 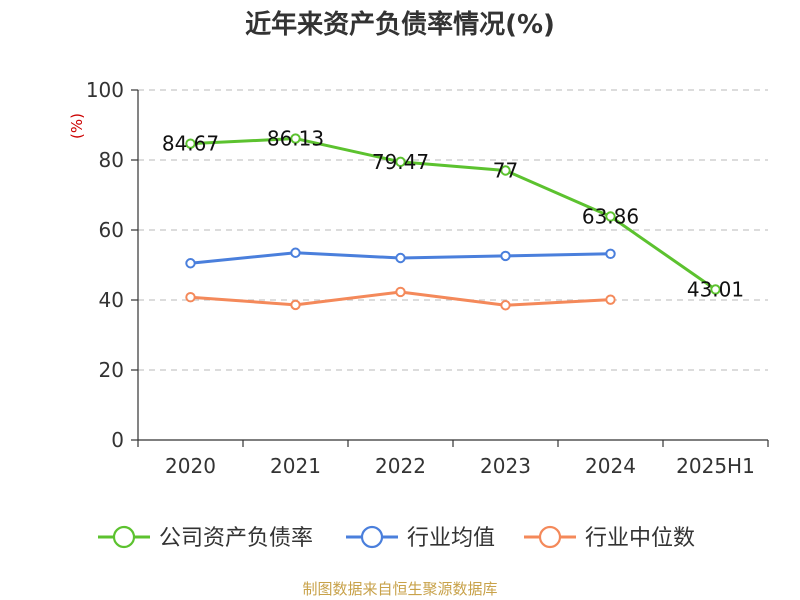 I want to click on legend-label: 行业均值, so click(x=451, y=538).